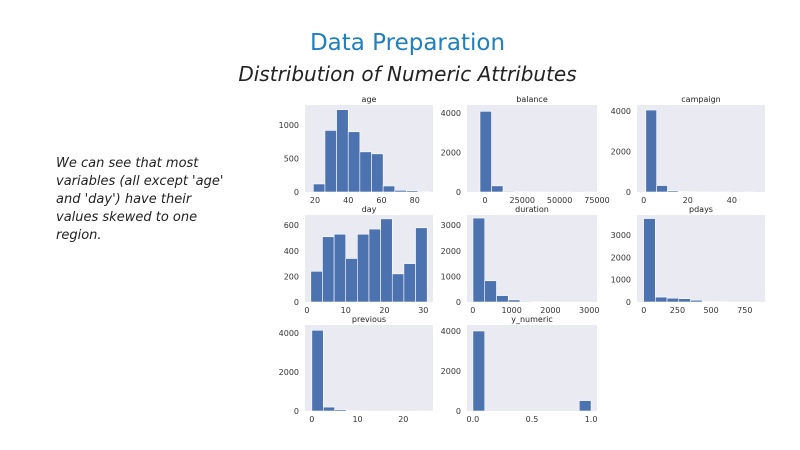 The image size is (800, 450). What do you see at coordinates (291, 159) in the screenshot?
I see `y-tick-label: 500` at bounding box center [291, 159].